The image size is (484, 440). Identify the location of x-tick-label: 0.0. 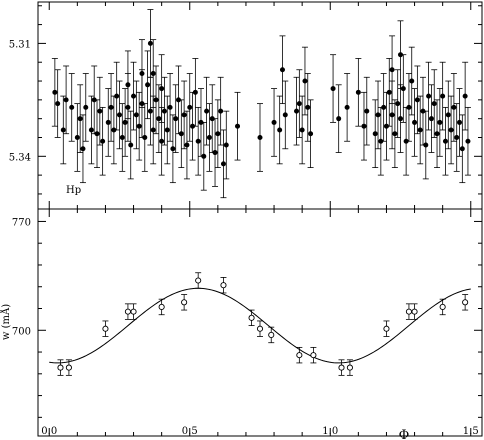
(49, 431).